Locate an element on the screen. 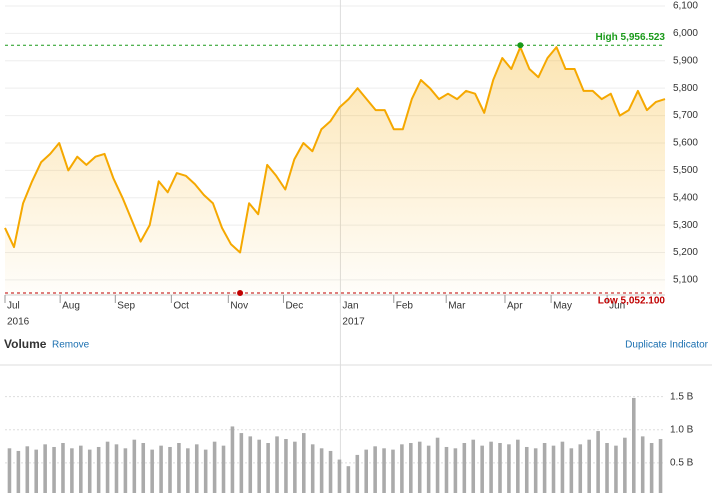  y-tick-label: 5,300 is located at coordinates (685, 225).